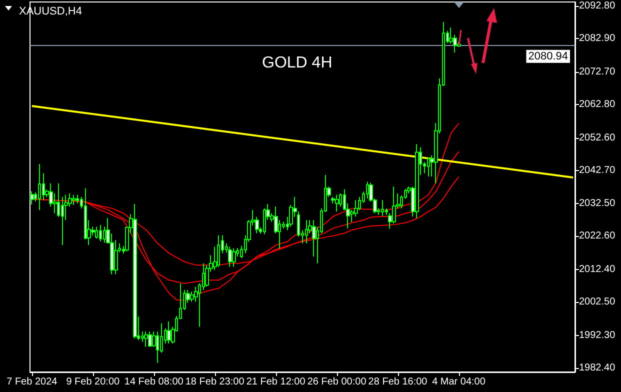 The width and height of the screenshot is (621, 392). I want to click on y-tick-label: 2052.60, so click(597, 138).